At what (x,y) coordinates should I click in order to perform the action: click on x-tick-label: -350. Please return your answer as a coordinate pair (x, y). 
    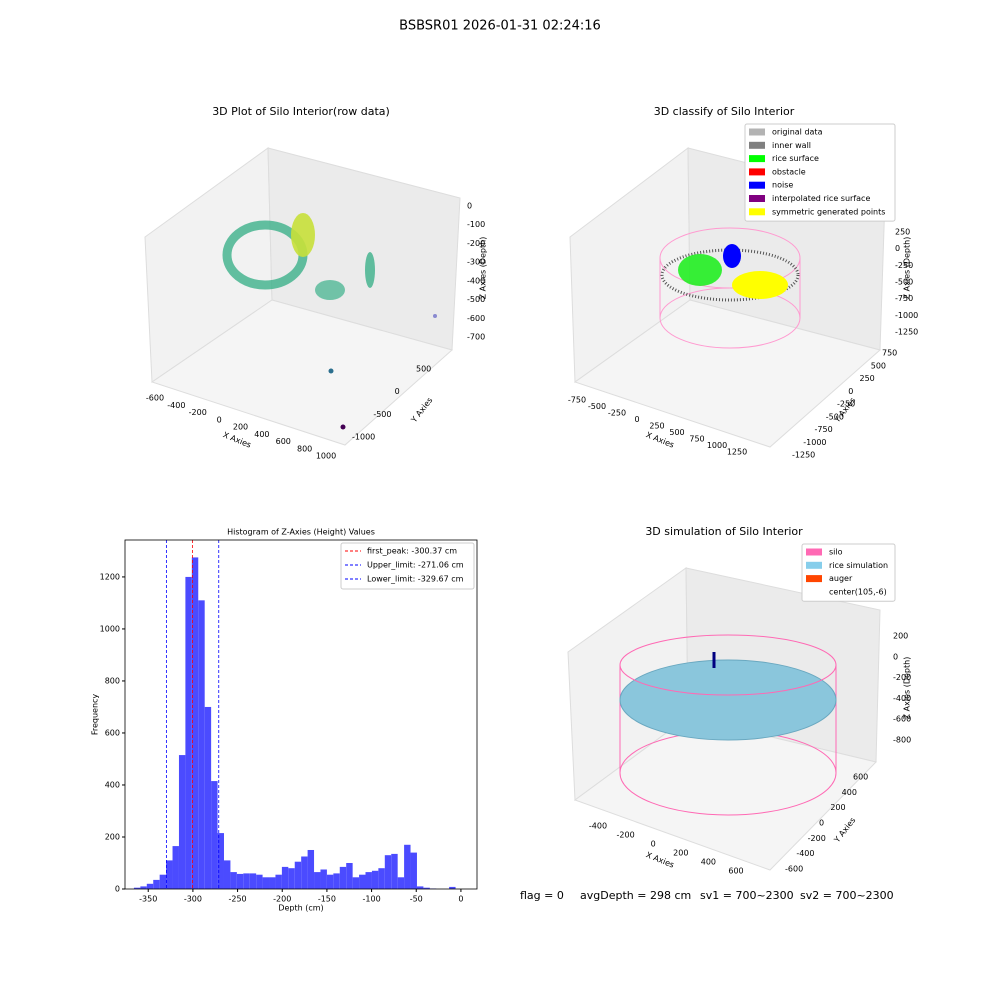
    Looking at the image, I should click on (148, 899).